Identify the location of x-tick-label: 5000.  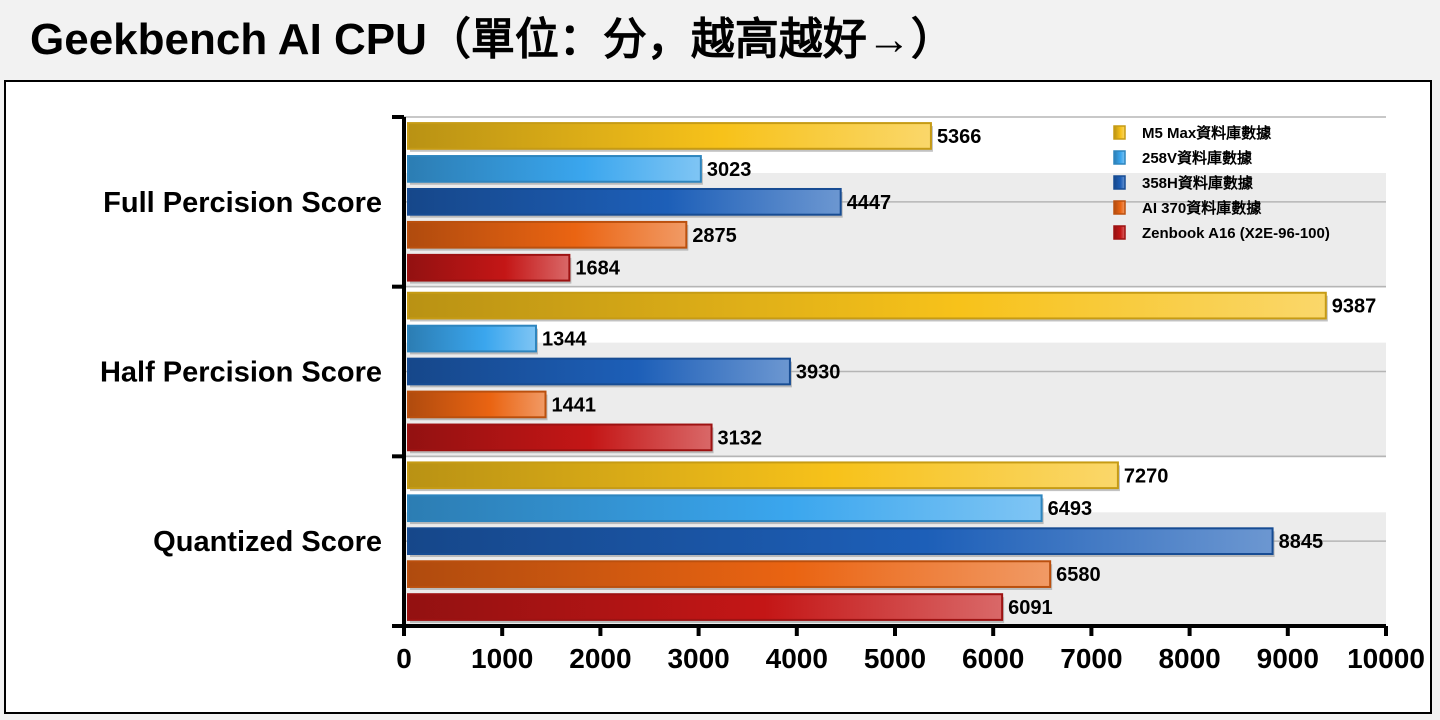
(895, 658).